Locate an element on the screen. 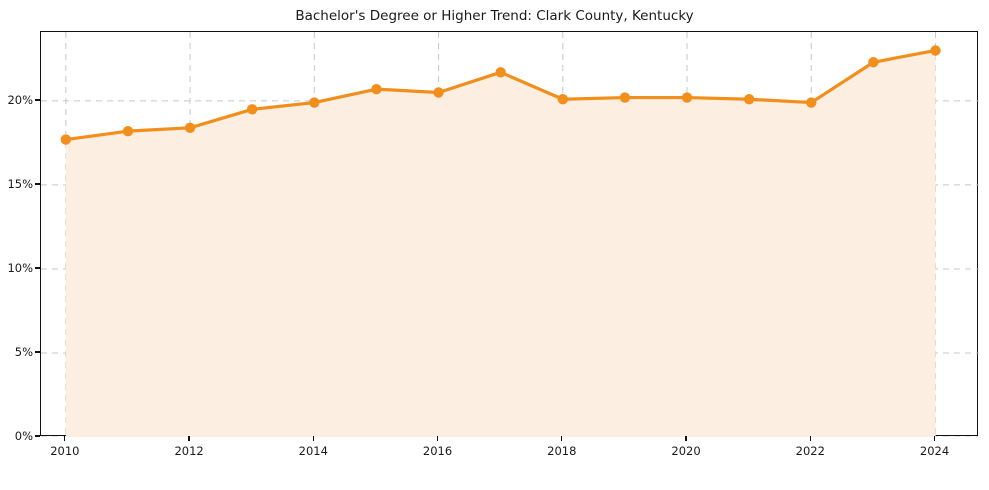 The width and height of the screenshot is (989, 490). data-point-2019 is located at coordinates (625, 97).